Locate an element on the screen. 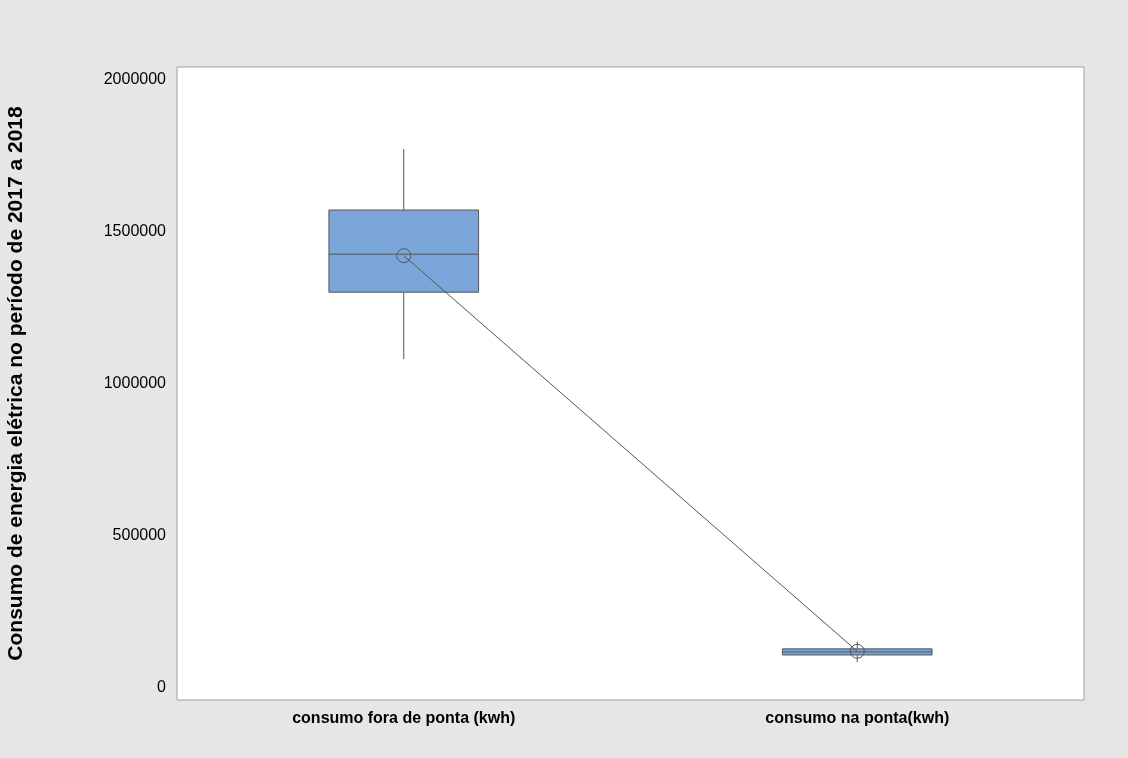 Image resolution: width=1128 pixels, height=758 pixels. y-tick-label: 1500000 is located at coordinates (135, 230).